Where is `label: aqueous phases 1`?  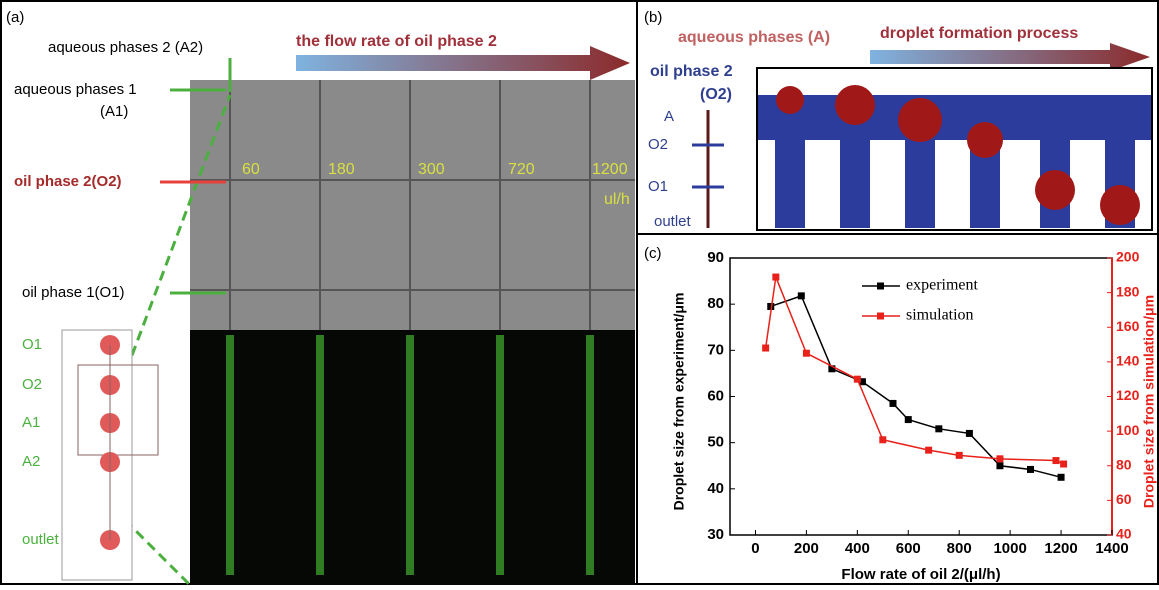 label: aqueous phases 1 is located at coordinates (75, 89).